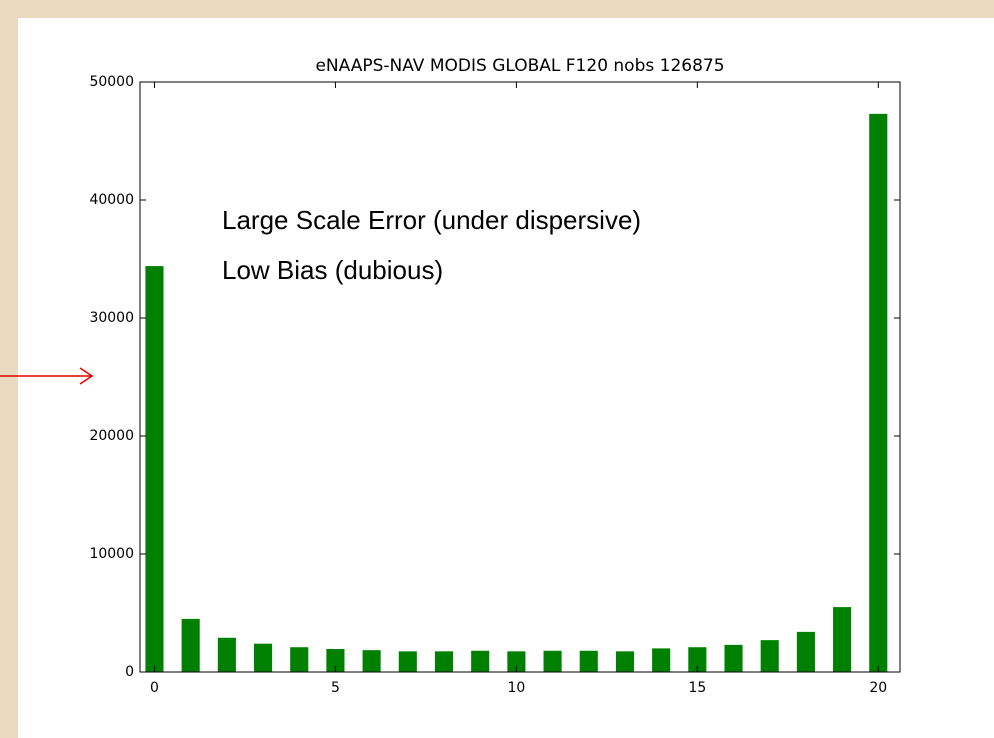 The height and width of the screenshot is (738, 994). I want to click on y-tick-label: 50000, so click(111, 82).